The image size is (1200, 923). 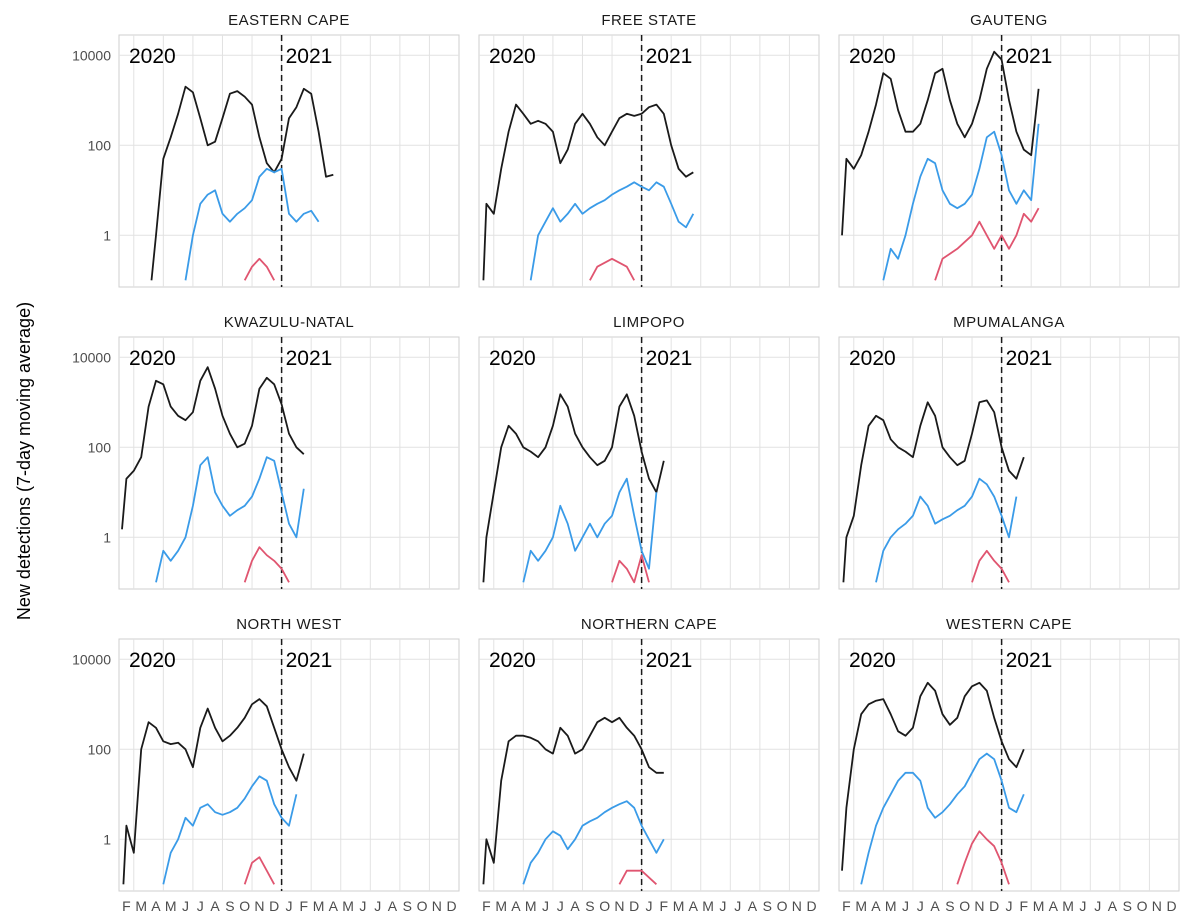 I want to click on panel-3: KWAZULU-NATAL 2020 2021 1 100 10000, so click(x=266, y=452).